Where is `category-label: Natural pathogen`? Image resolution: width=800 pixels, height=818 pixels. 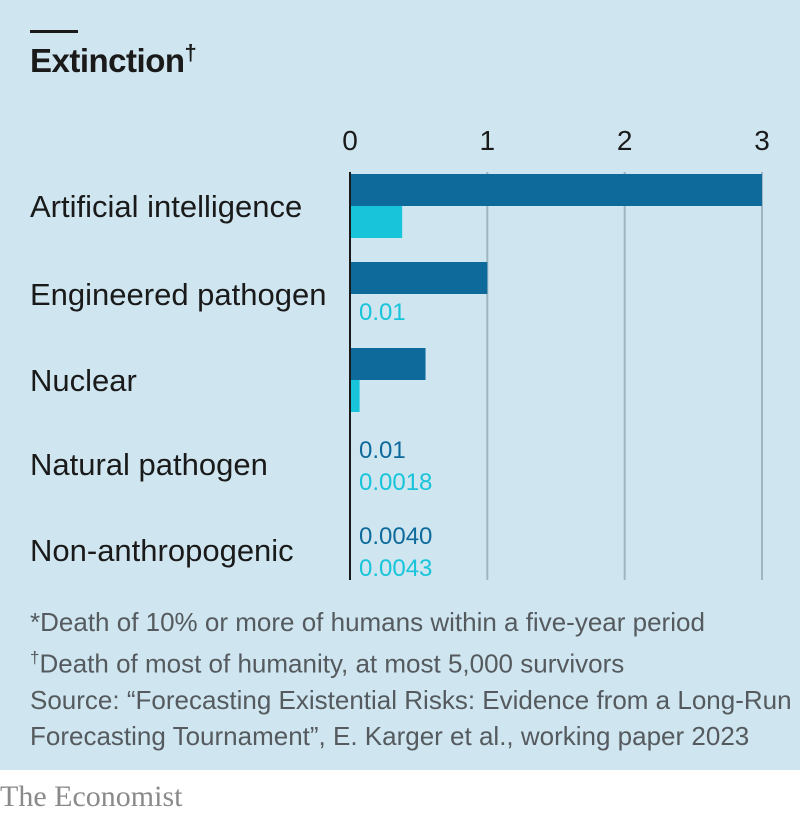 category-label: Natural pathogen is located at coordinates (149, 464).